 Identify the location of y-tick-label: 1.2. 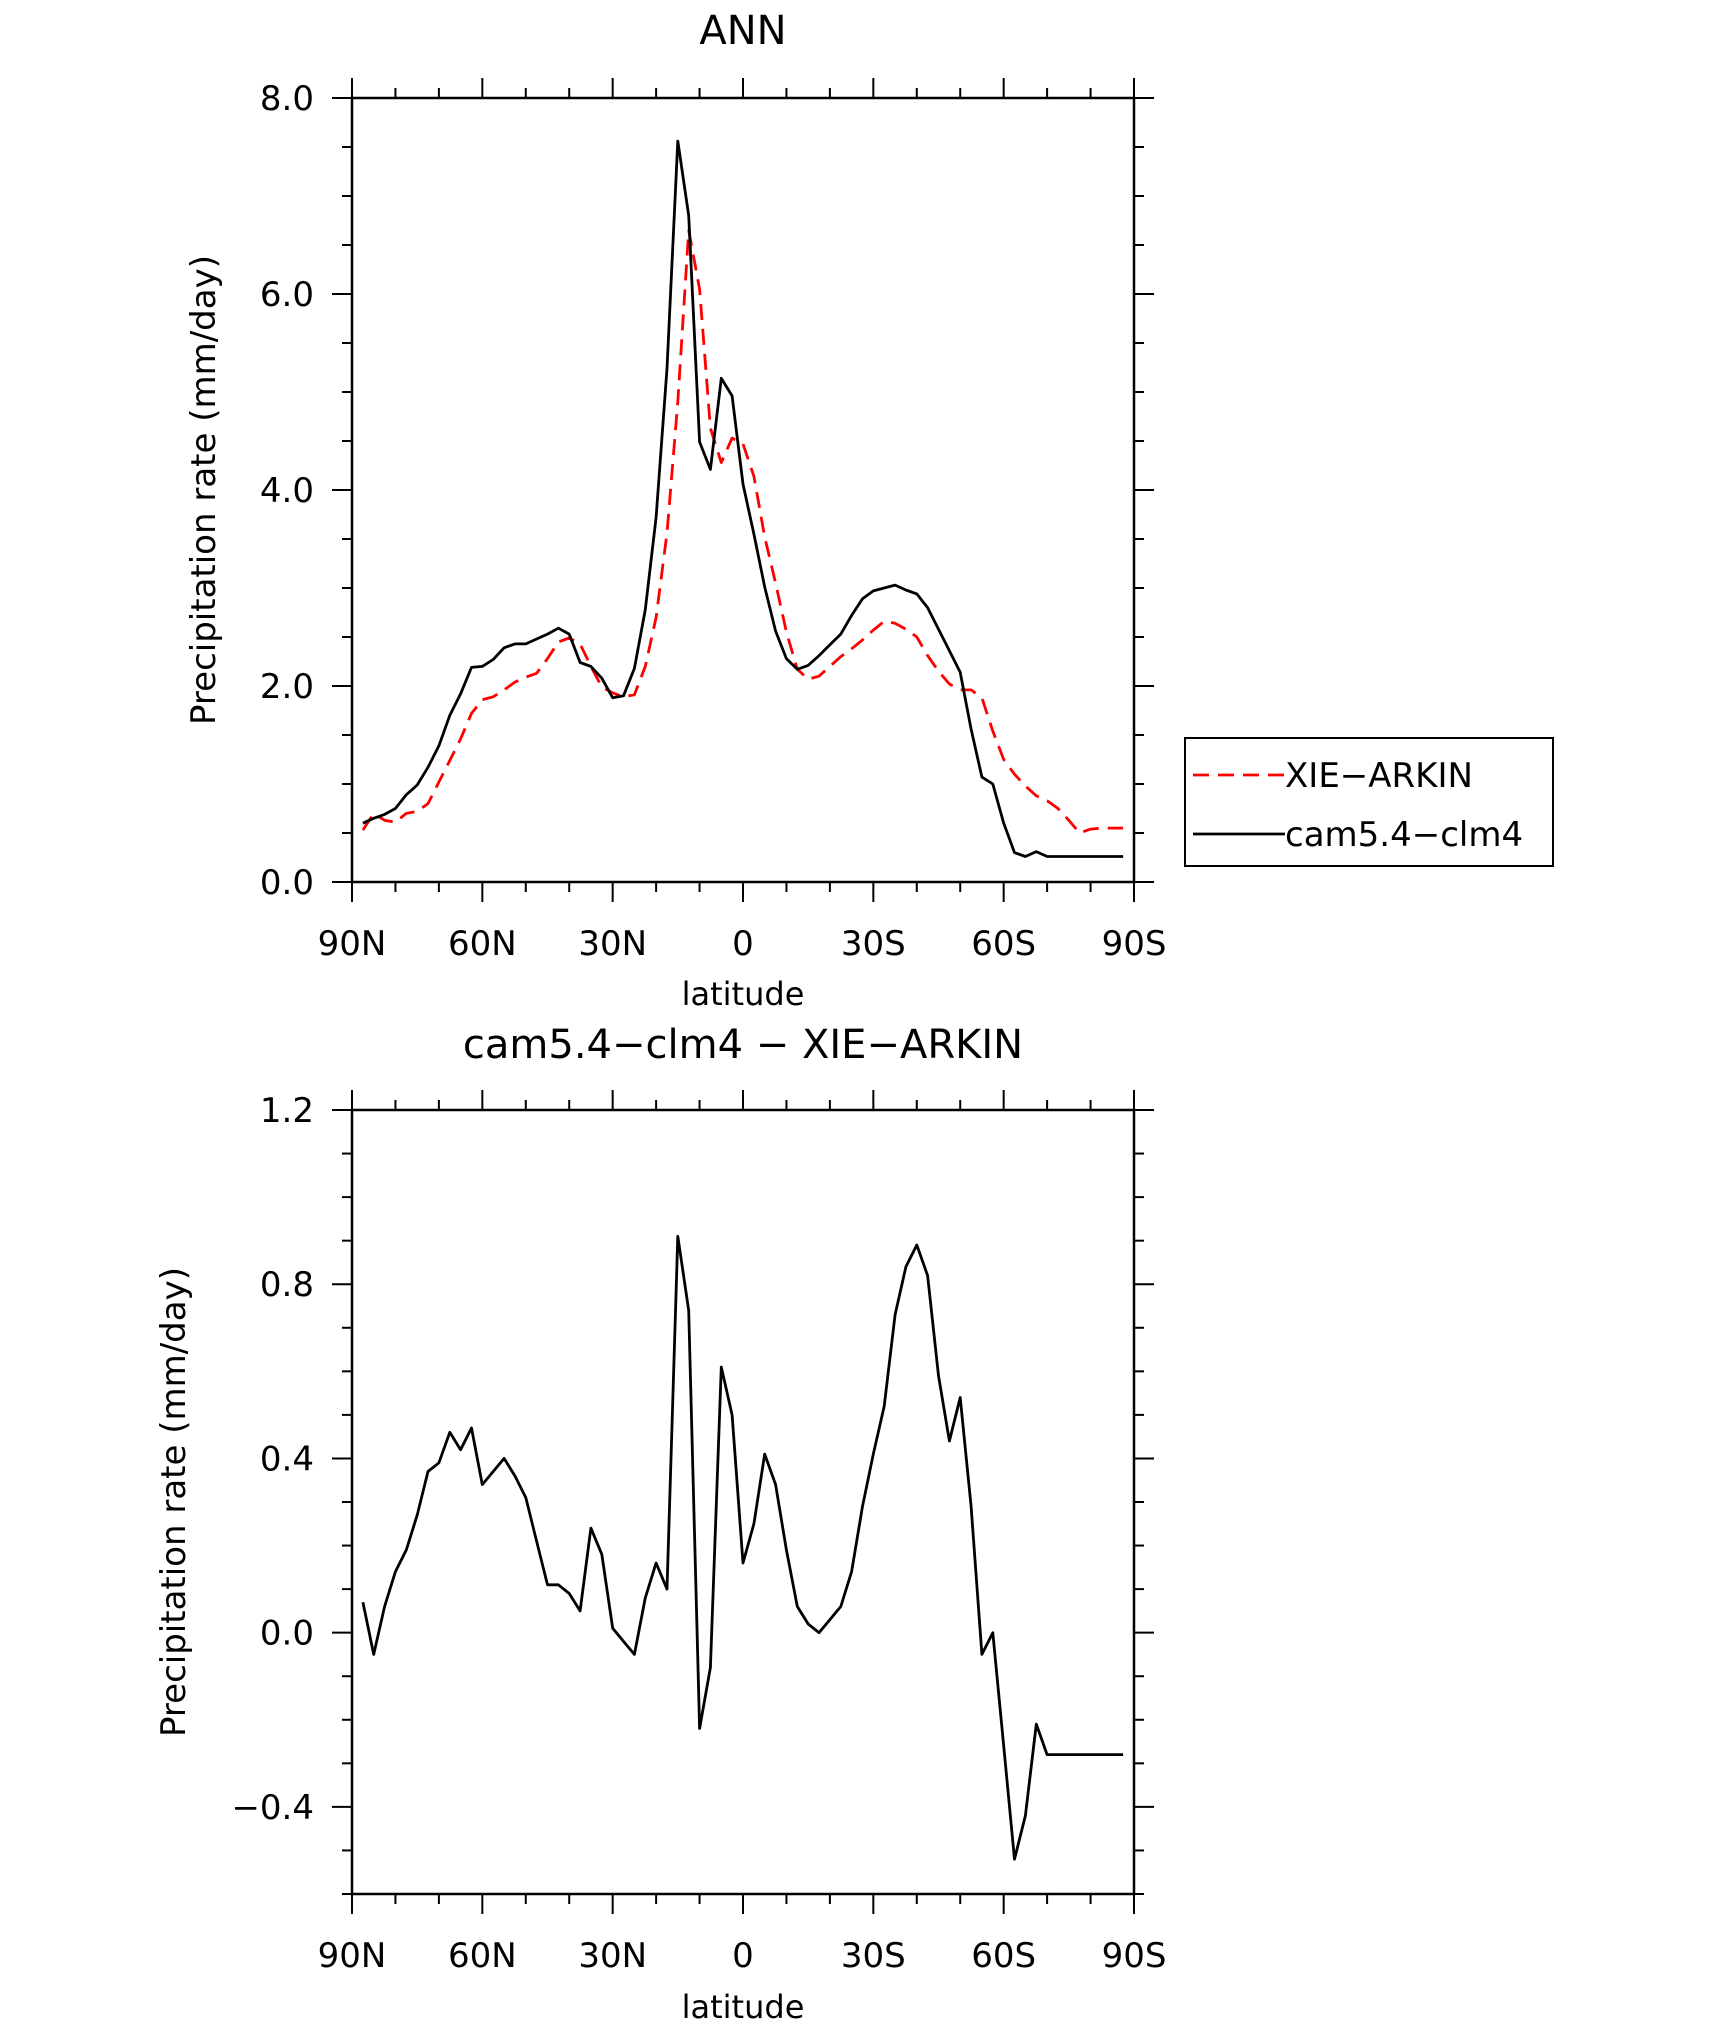
(287, 1111).